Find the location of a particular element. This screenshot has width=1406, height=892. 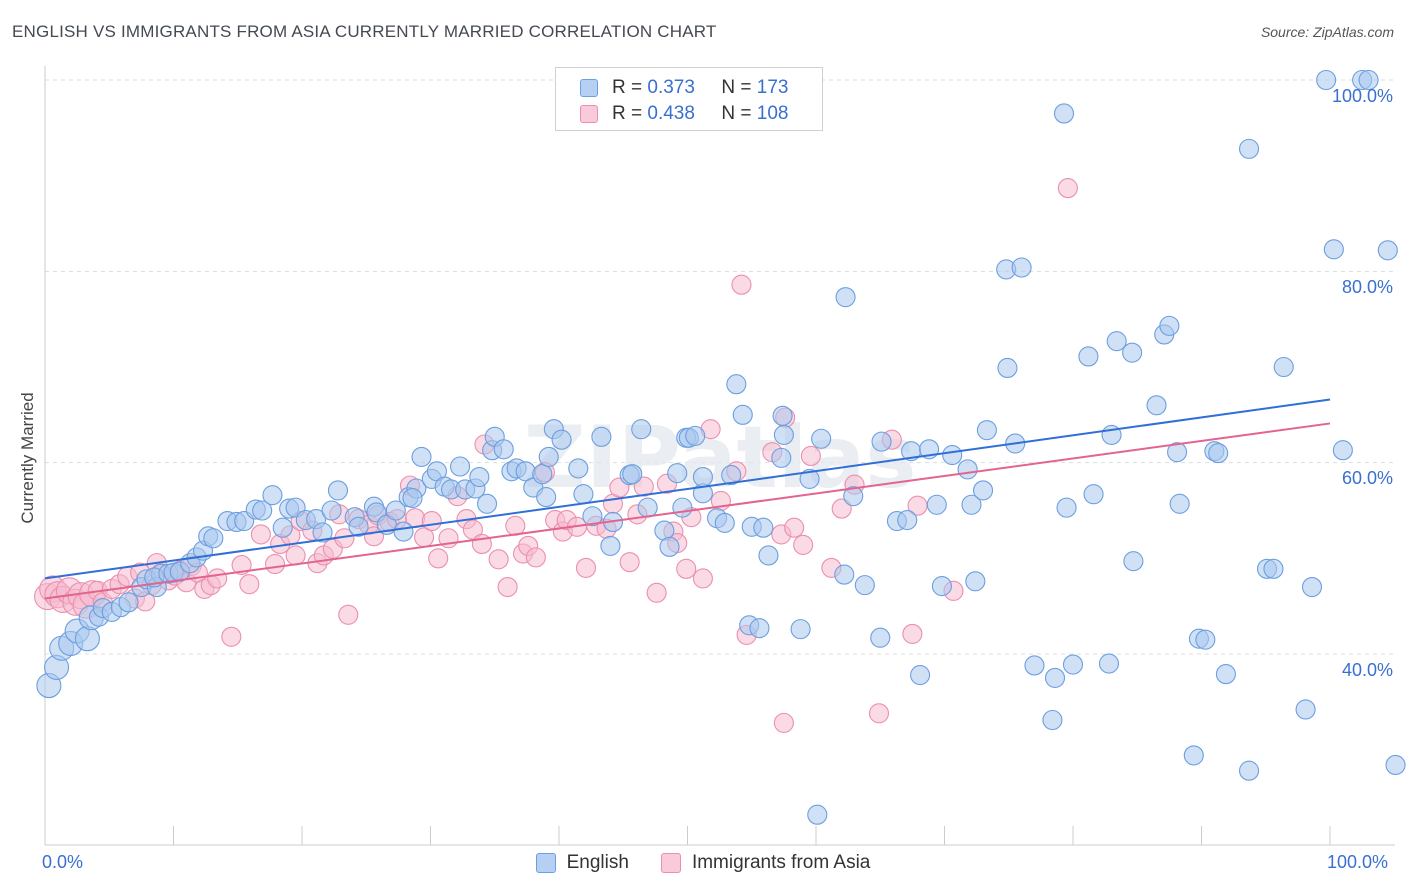

r-value: 0.438 is located at coordinates (671, 113).